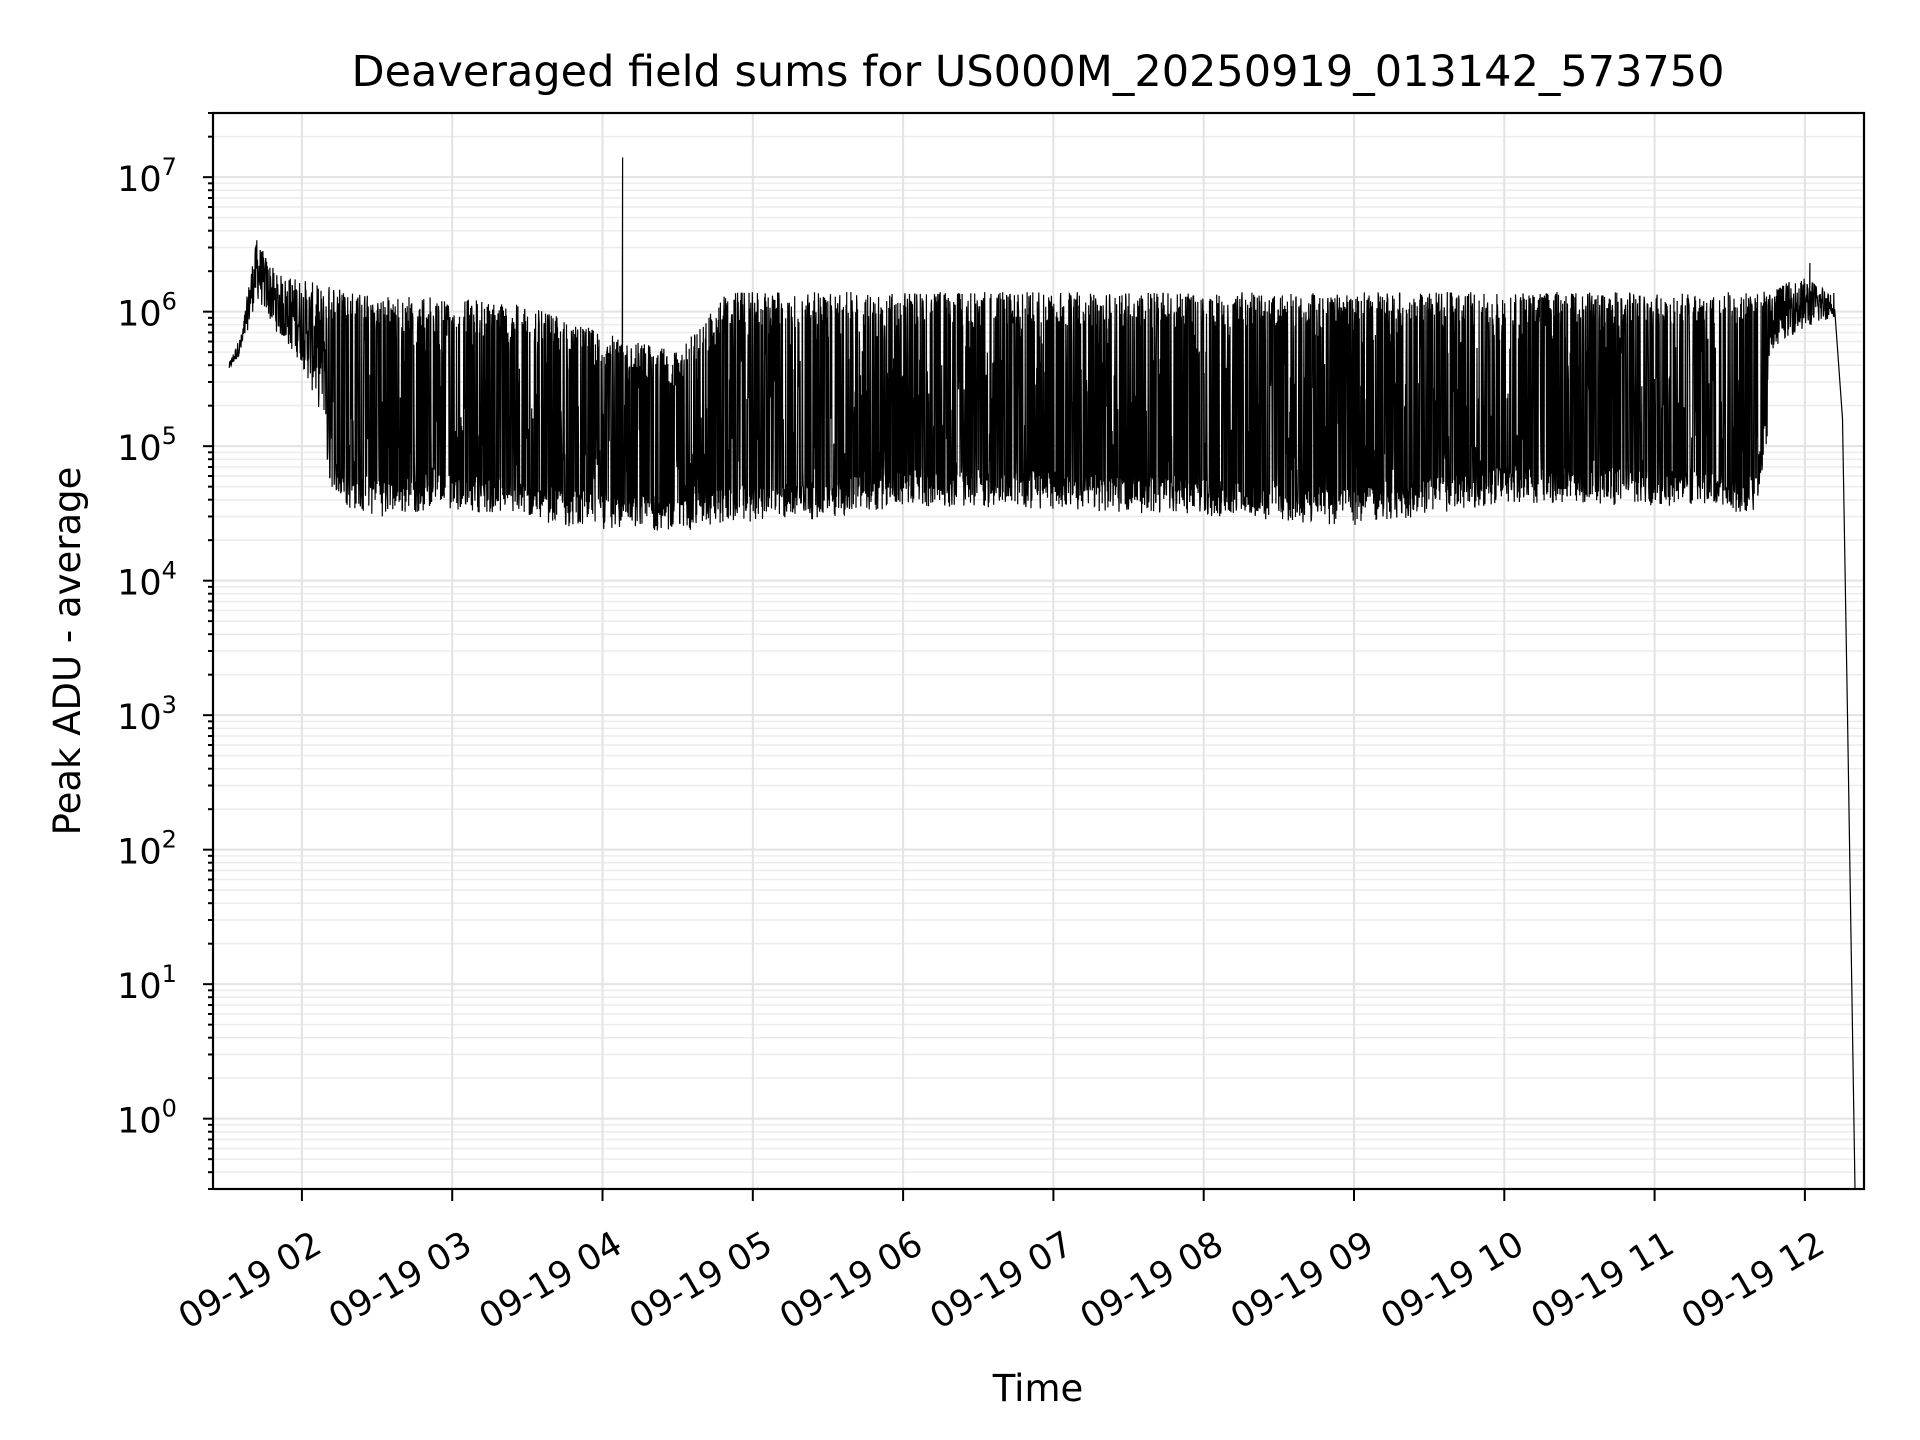  I want to click on x-tick-label: 09-19 05, so click(701, 1280).